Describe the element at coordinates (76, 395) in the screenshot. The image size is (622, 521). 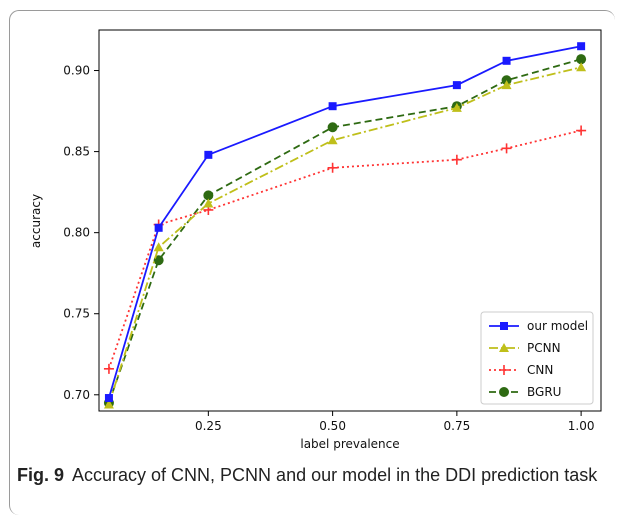
I see `y-tick-label: 0.70` at that location.